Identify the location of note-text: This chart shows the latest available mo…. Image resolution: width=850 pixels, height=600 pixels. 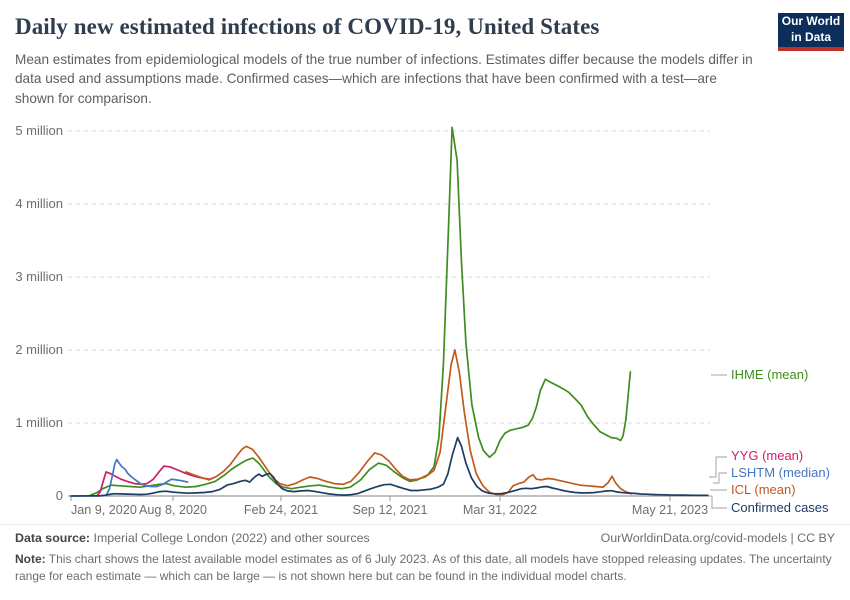
(423, 568).